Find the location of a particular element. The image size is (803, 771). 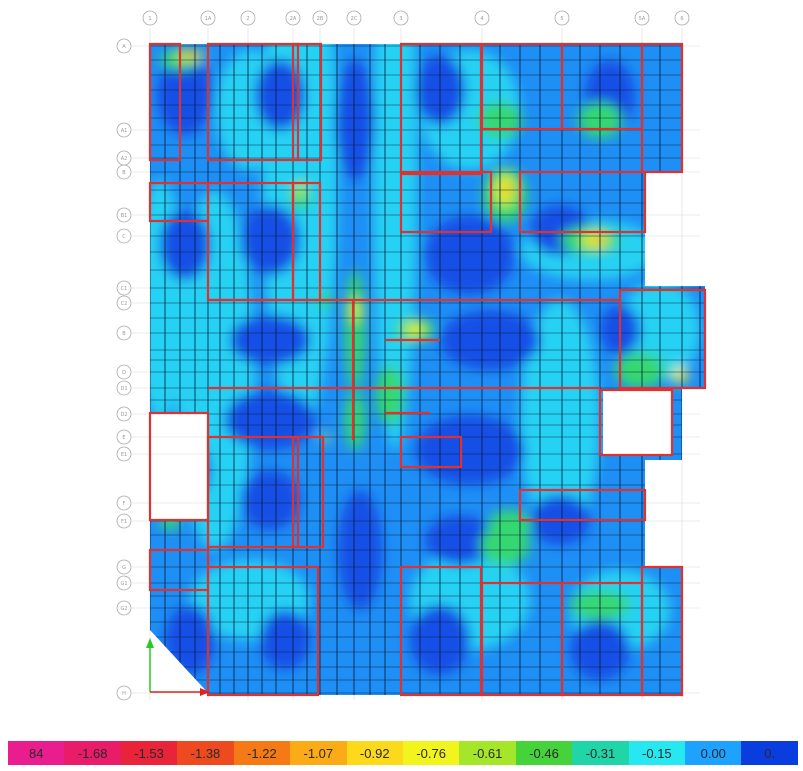

legend-value: -0.46 is located at coordinates (544, 753).